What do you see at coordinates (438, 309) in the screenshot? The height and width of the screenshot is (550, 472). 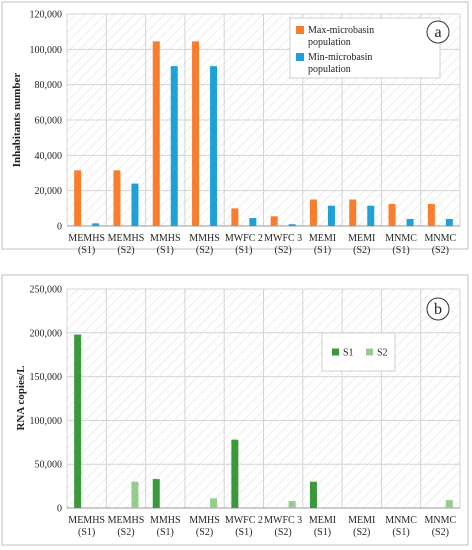 I see `panel-tag-label: b` at bounding box center [438, 309].